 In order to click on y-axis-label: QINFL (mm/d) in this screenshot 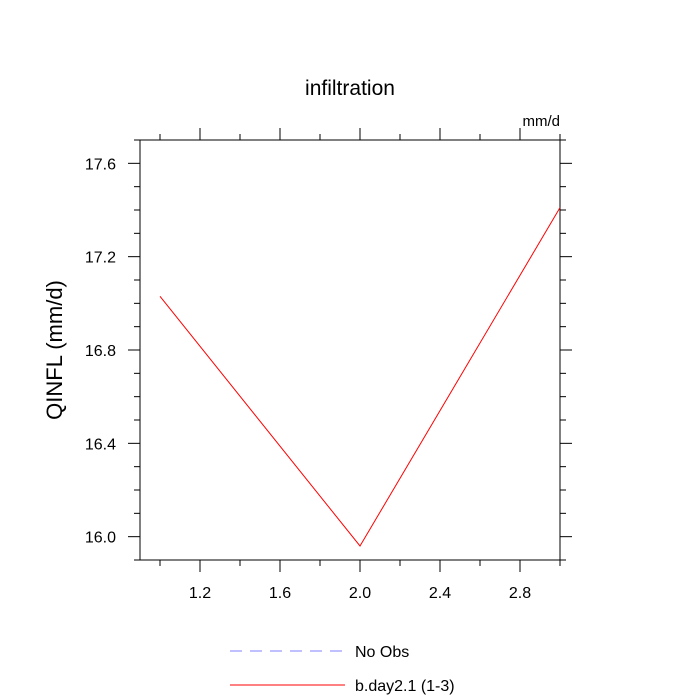, I will do `click(54, 350)`.